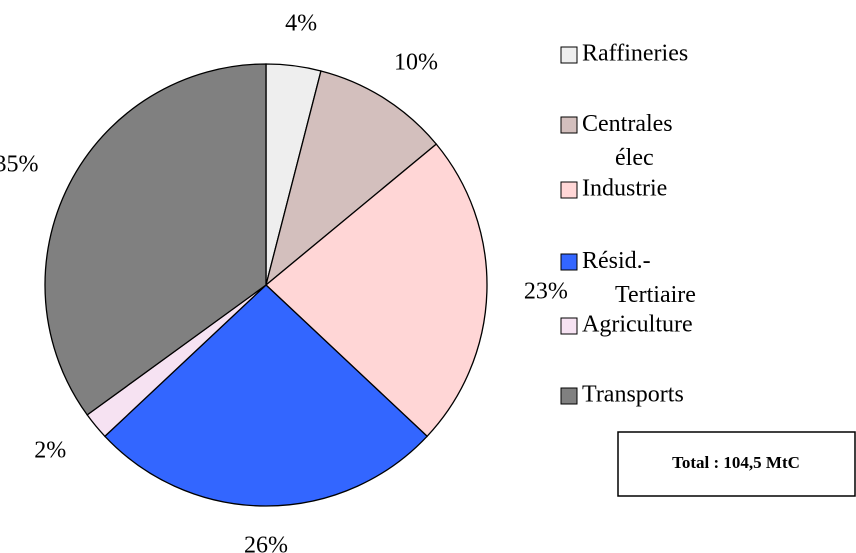 This screenshot has width=856, height=553. Describe the element at coordinates (637, 325) in the screenshot. I see `legend-label: Agriculture` at that location.